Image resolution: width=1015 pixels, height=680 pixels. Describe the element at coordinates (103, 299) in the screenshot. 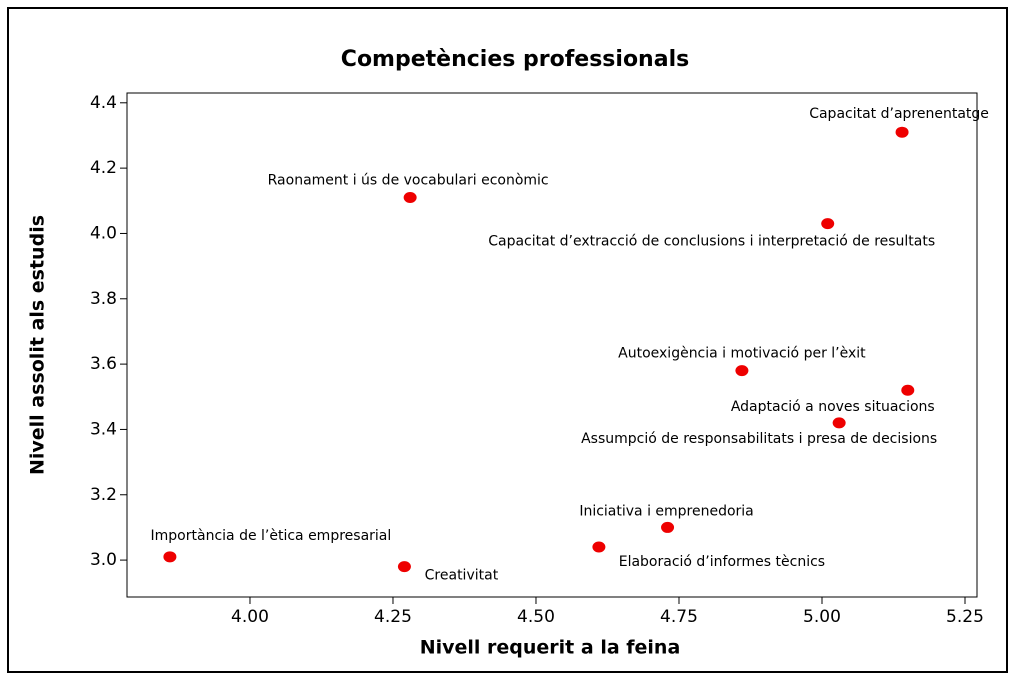

I see `y-tick-label: 3.8` at that location.